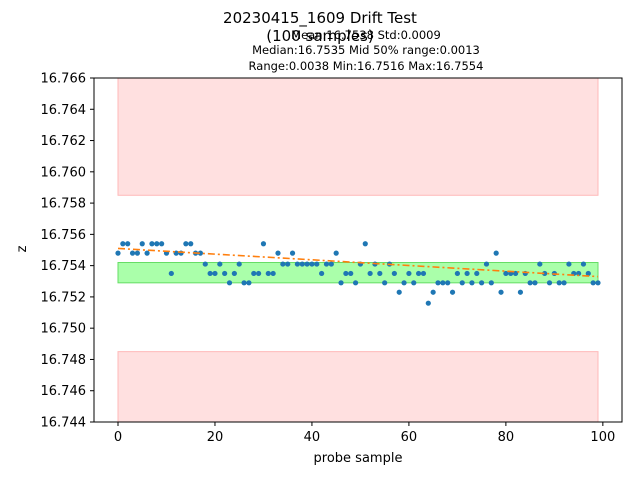  I want to click on y-tick-label: 16.750, so click(64, 329).